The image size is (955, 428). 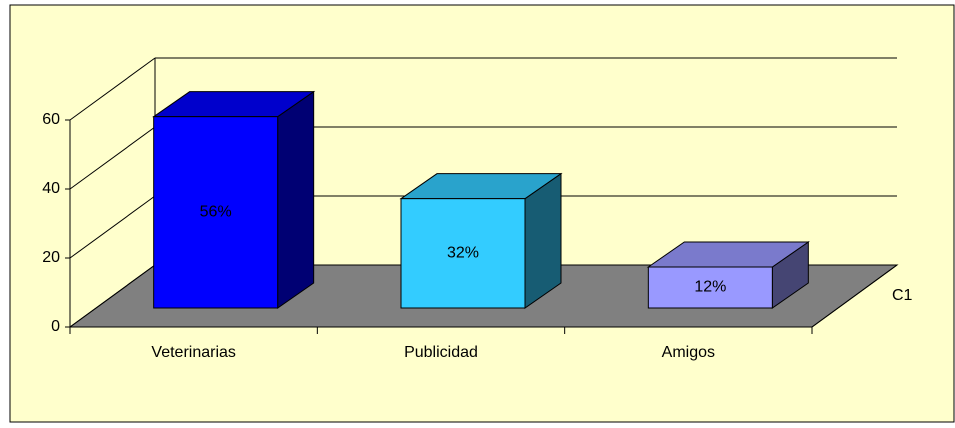 I want to click on bar-side, so click(x=296, y=199).